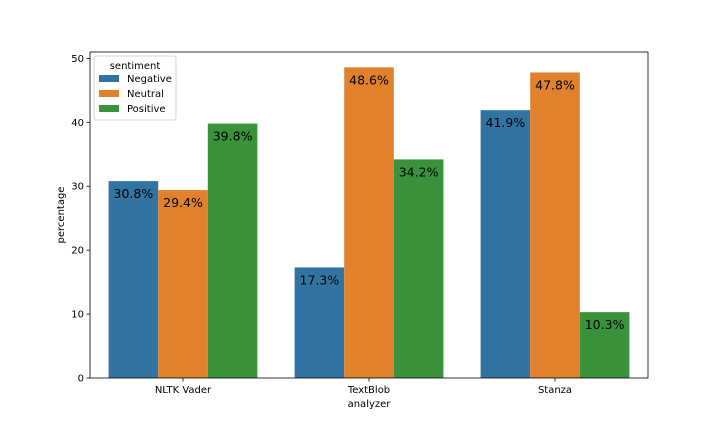 The image size is (720, 432). What do you see at coordinates (81, 379) in the screenshot?
I see `y-tick-label: 0` at bounding box center [81, 379].